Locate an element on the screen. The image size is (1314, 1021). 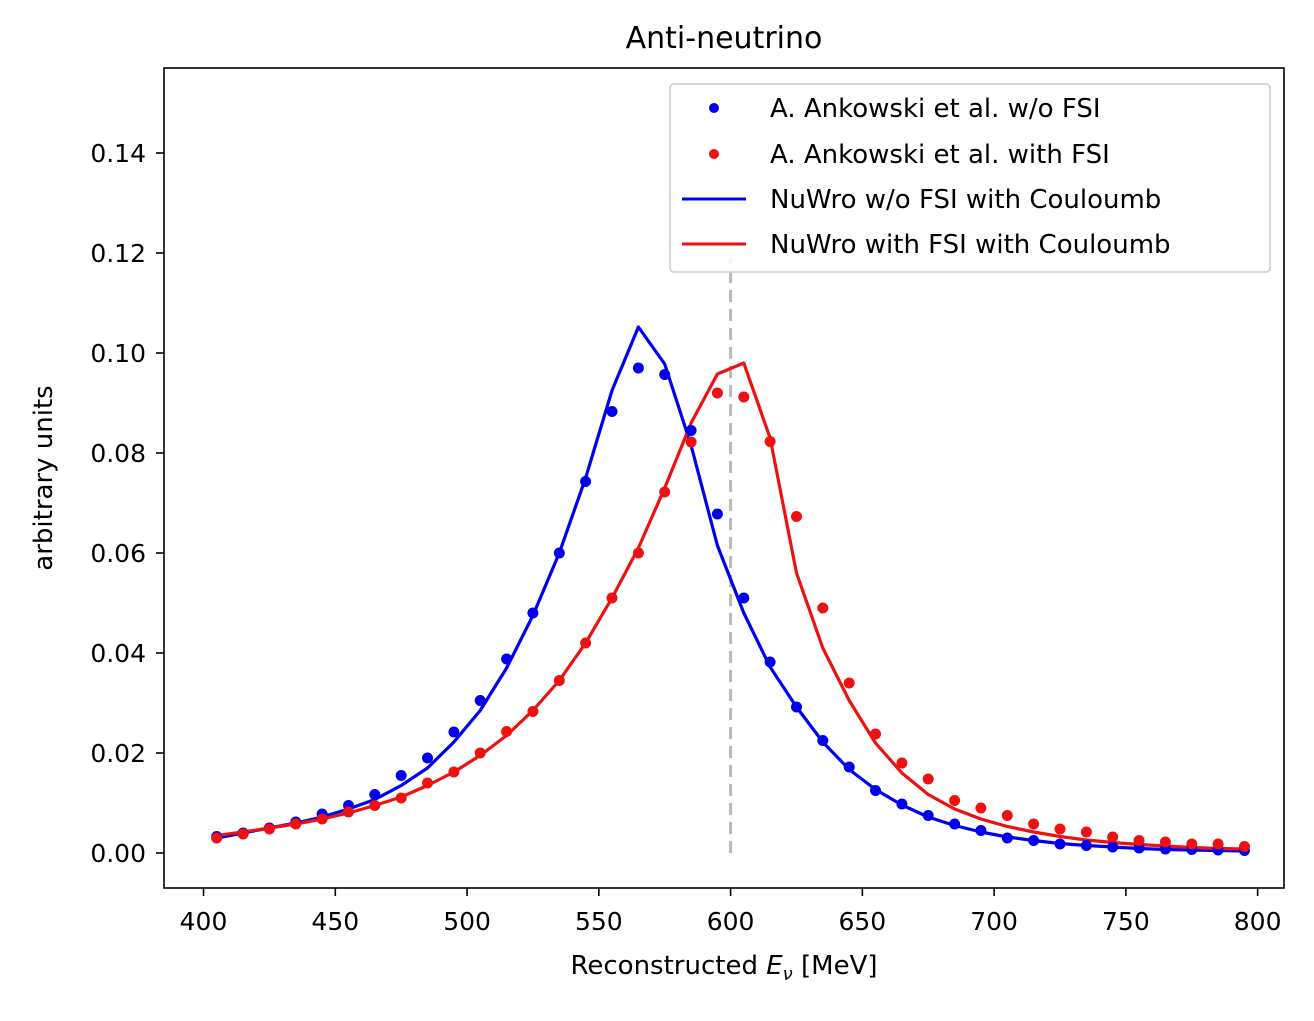
x-tick-label: 400 is located at coordinates (204, 921).